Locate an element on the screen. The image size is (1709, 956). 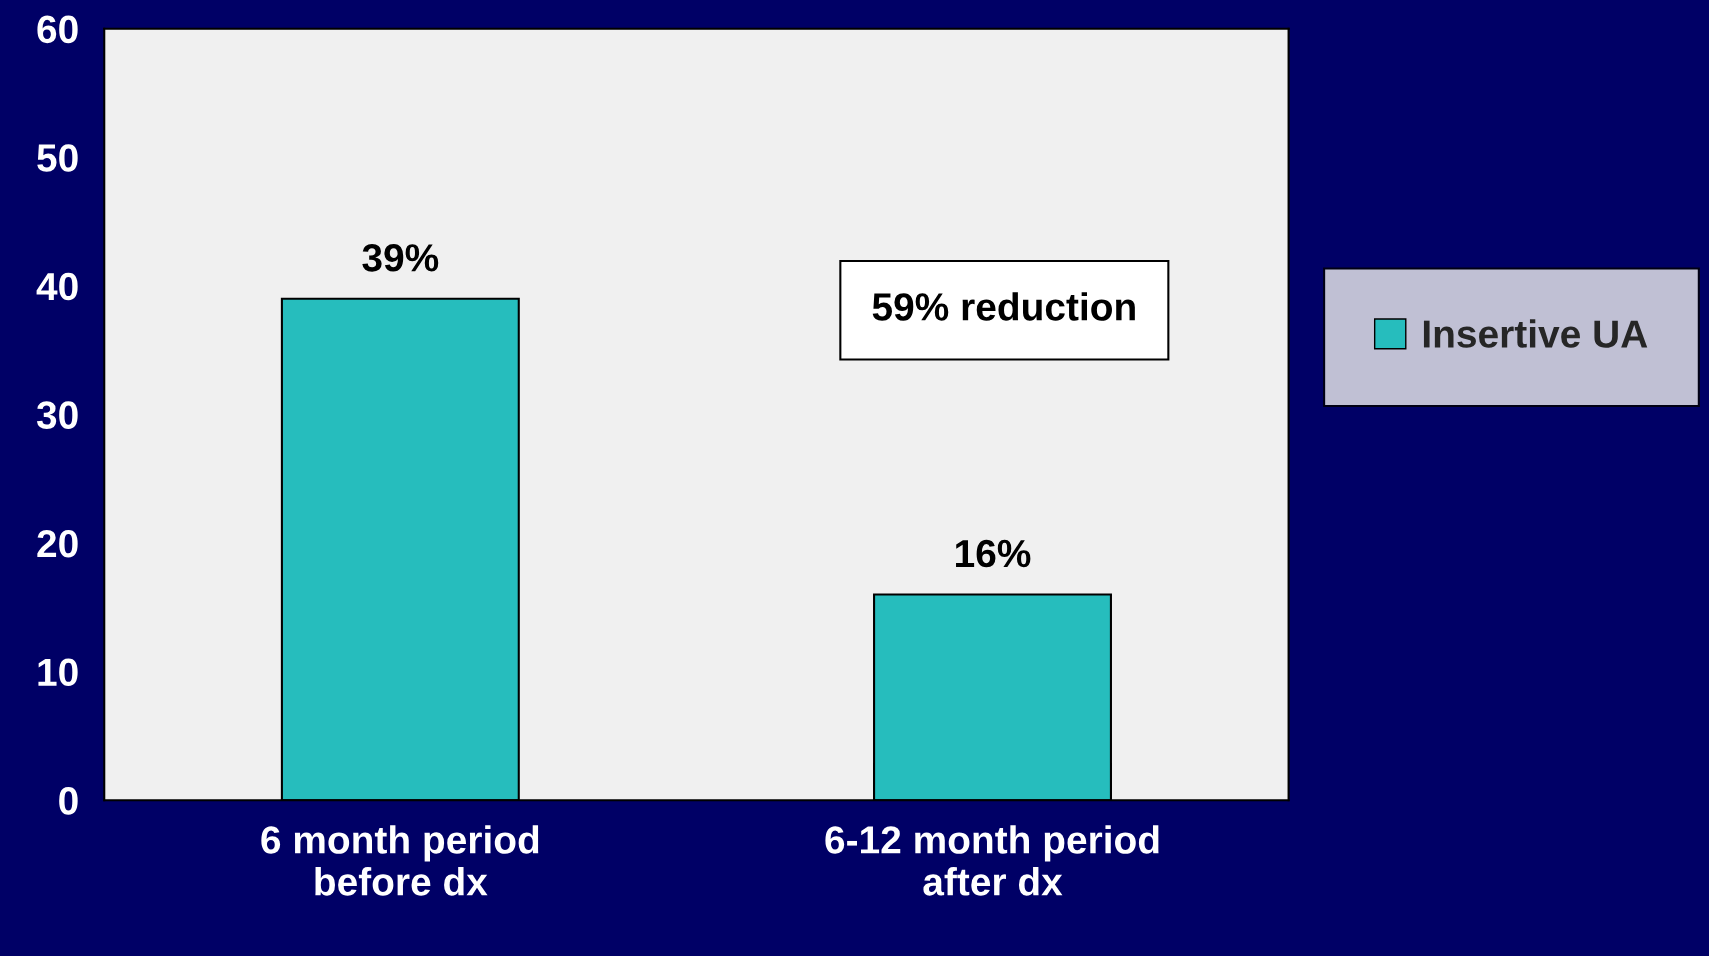
y-tick-label: 0 is located at coordinates (68, 801).